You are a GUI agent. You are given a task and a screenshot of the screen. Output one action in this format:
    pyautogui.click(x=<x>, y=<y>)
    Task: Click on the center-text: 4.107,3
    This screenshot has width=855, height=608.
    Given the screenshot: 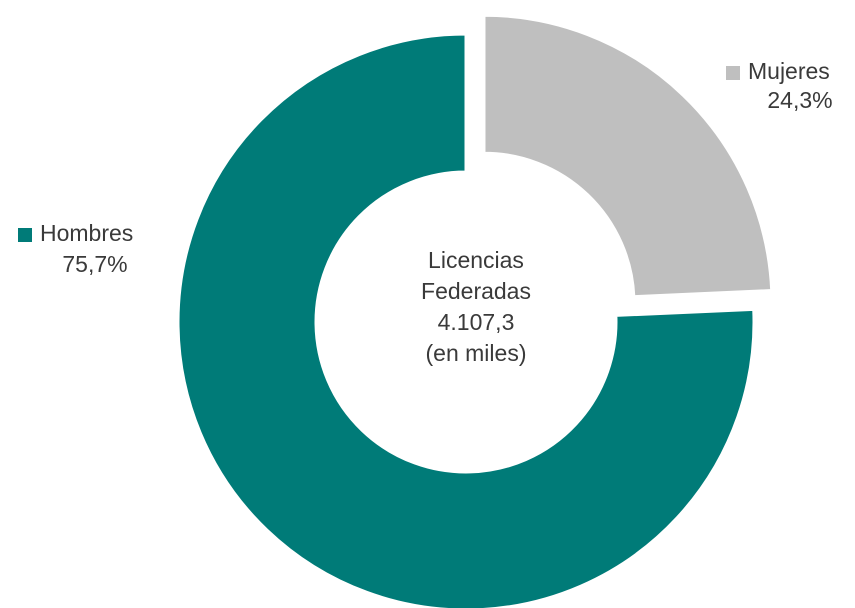 What is the action you would take?
    pyautogui.click(x=476, y=322)
    